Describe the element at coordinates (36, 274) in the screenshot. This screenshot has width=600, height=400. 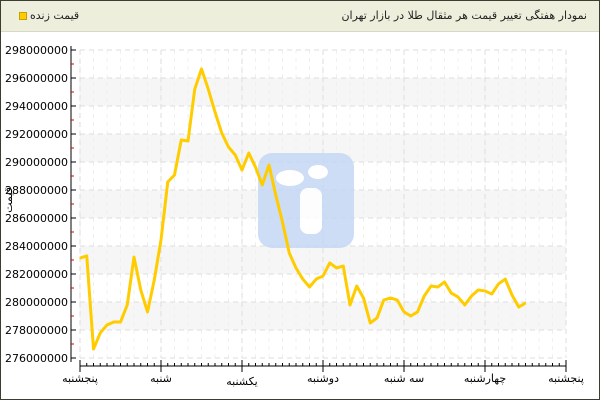
I see `y-tick-label: 282000000` at that location.